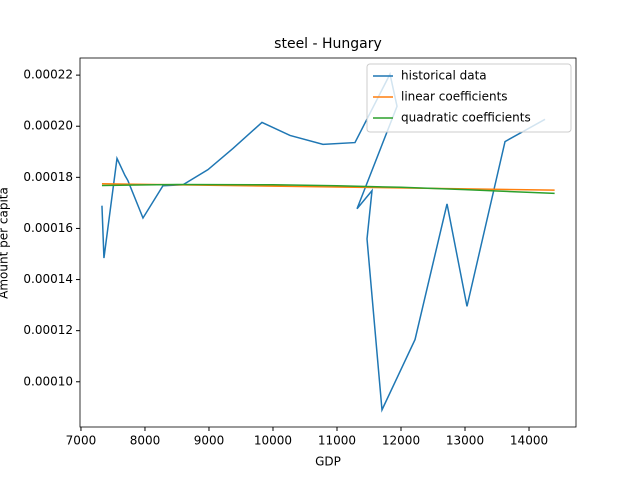 This screenshot has height=480, width=640. What do you see at coordinates (48, 177) in the screenshot?
I see `y-tick-label: 0.00018` at bounding box center [48, 177].